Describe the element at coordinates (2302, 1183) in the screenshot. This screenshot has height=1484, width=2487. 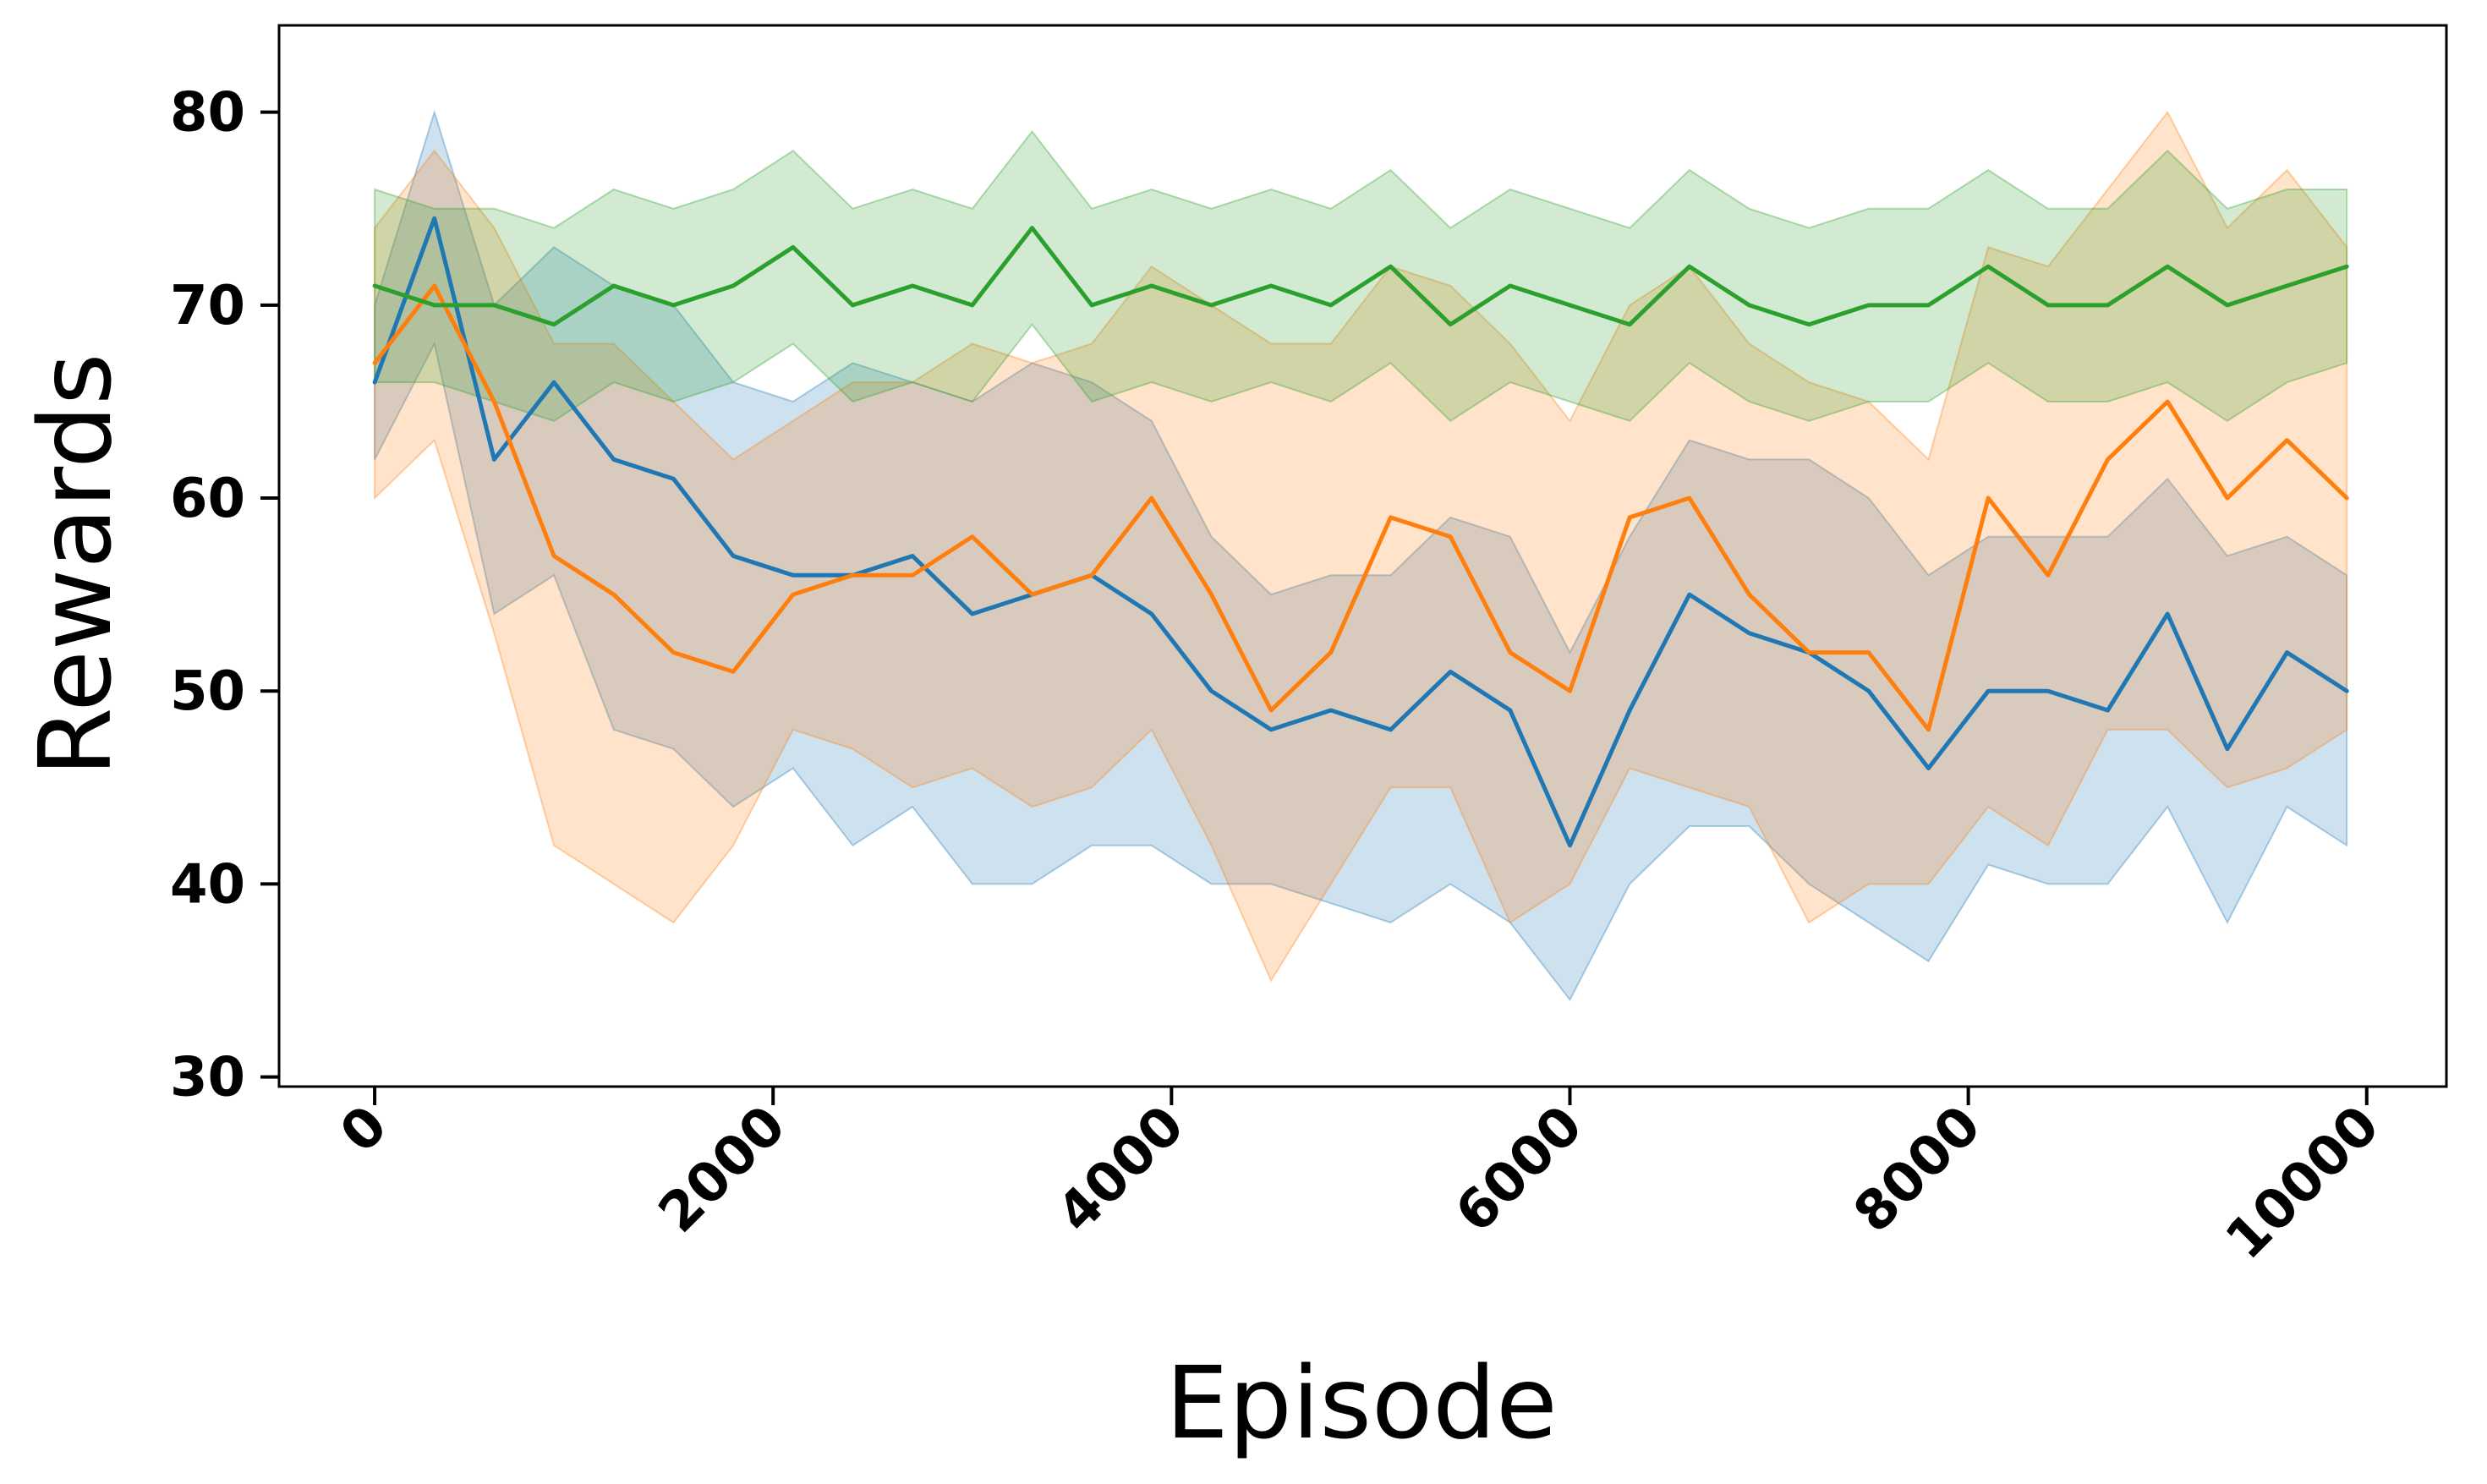
I see `x-tick-label: 10000` at that location.